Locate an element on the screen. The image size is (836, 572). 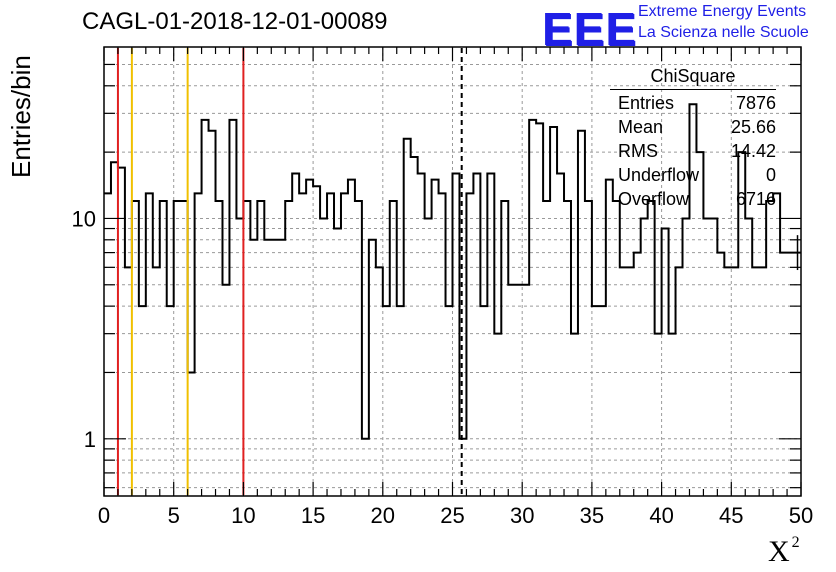
y-tick-label: 1 is located at coordinates (90, 439).